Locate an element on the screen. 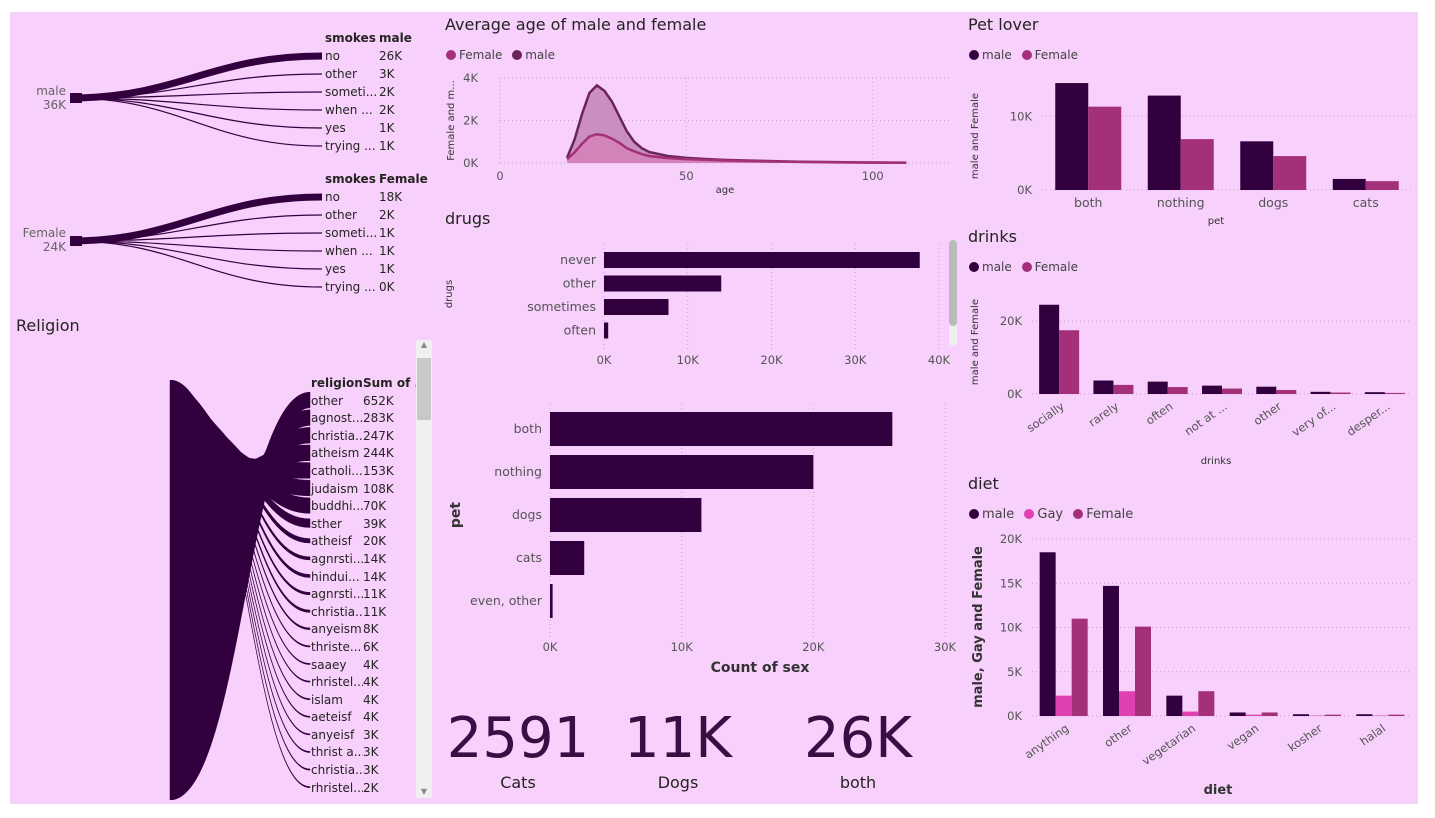 This screenshot has height=818, width=1435. religion-row: christia...11K is located at coordinates (365, 614).